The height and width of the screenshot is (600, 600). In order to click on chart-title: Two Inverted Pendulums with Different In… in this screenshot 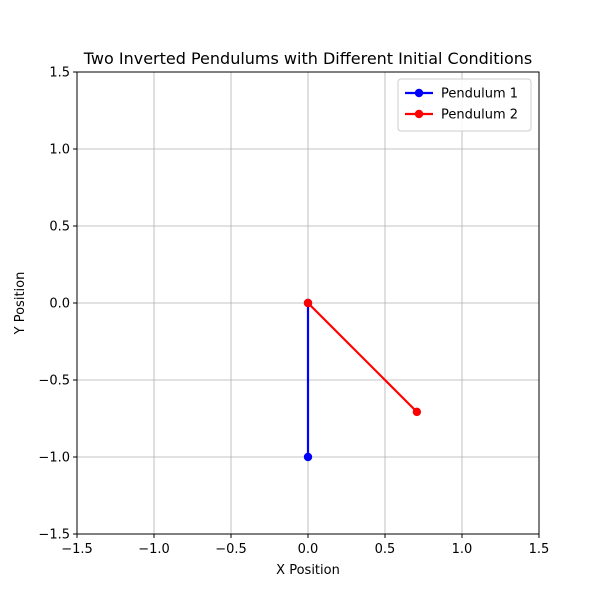, I will do `click(307, 58)`.